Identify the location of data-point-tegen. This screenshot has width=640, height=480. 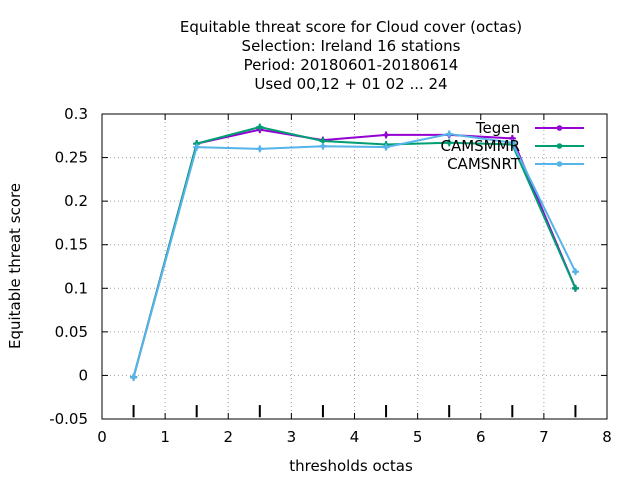
(386, 135).